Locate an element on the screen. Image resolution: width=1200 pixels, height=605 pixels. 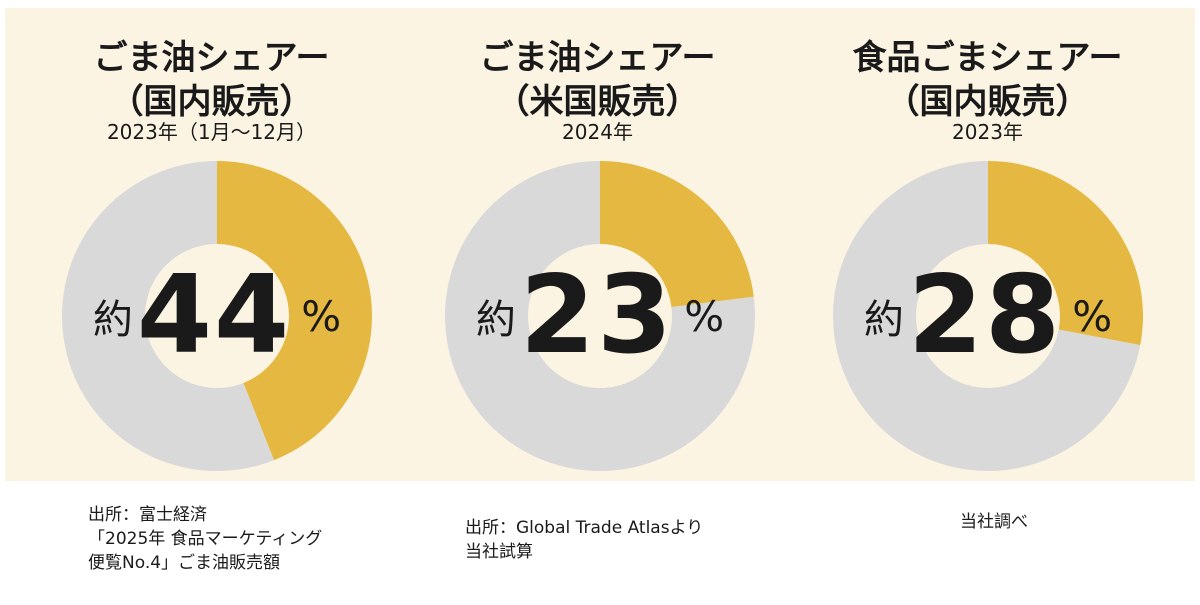
chart-title-line: 食品ごまシェアー is located at coordinates (987, 58).